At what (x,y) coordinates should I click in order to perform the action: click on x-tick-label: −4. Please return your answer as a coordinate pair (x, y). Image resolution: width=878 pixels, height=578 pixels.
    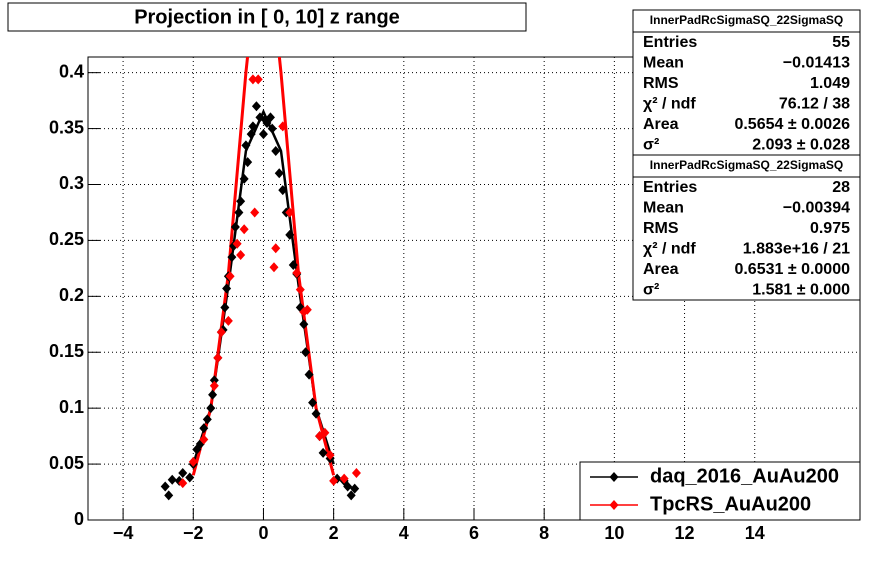
    Looking at the image, I should click on (123, 533).